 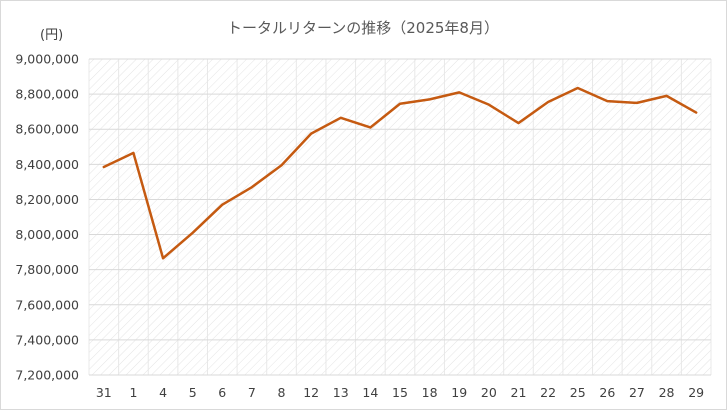 What do you see at coordinates (400, 392) in the screenshot?
I see `x-tick-label: 15` at bounding box center [400, 392].